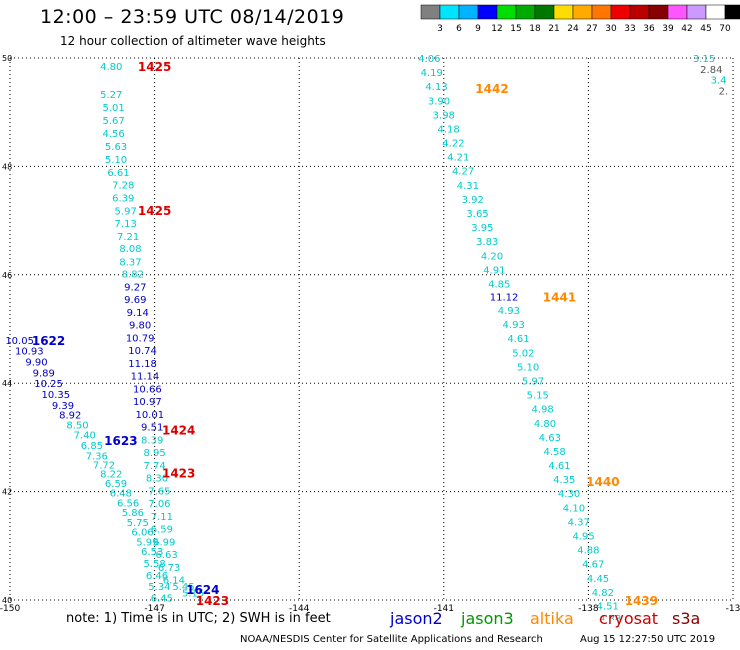 The image size is (740, 650). What do you see at coordinates (593, 565) in the screenshot?
I see `wave-height-point: 4.67` at bounding box center [593, 565].